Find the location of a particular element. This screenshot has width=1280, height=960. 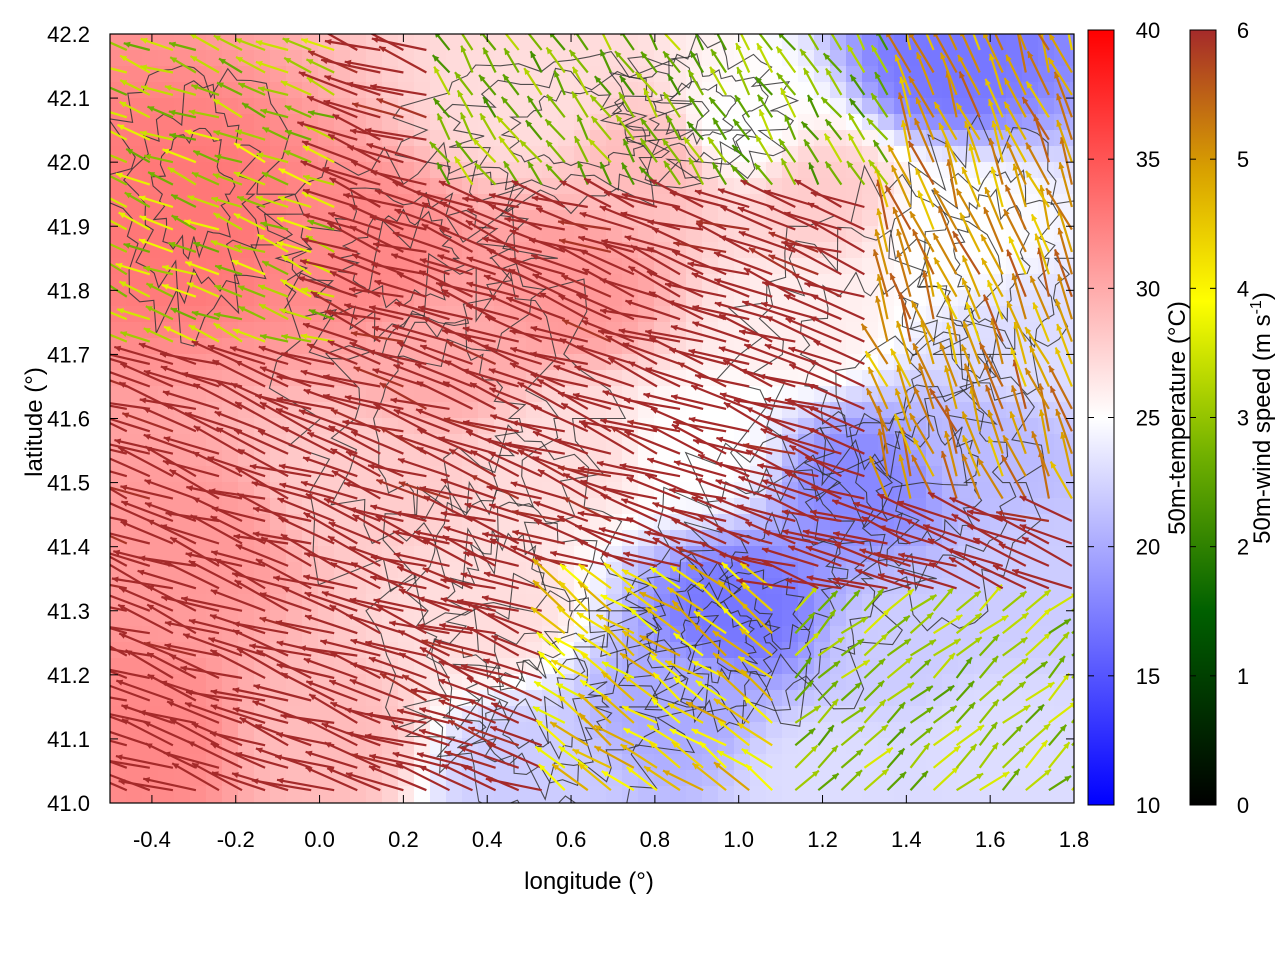

x-tick-label: 0.2 is located at coordinates (403, 839).